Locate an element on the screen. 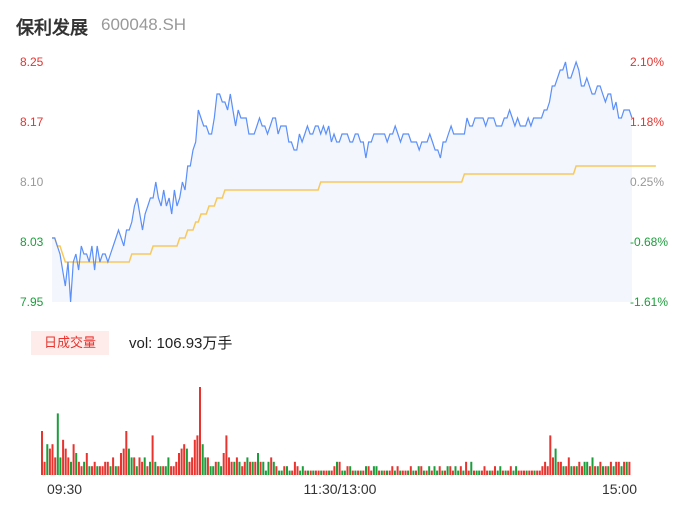  y-label-left: 7.95 is located at coordinates (32, 302).